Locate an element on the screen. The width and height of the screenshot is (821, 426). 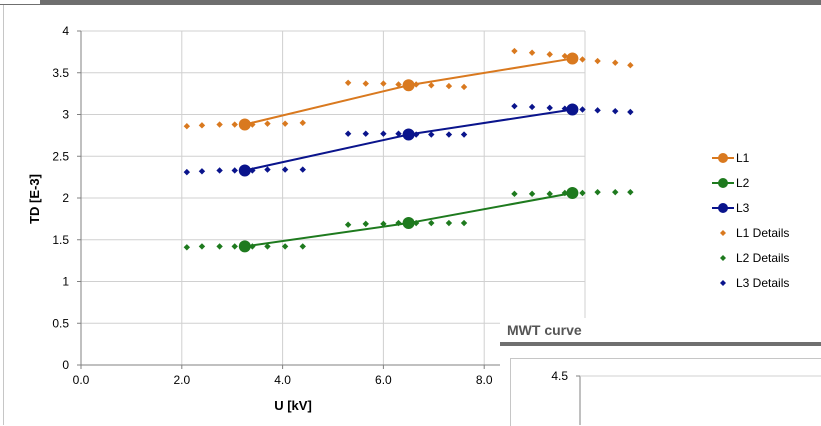
y-tick-label: 0.5 is located at coordinates (60, 323).